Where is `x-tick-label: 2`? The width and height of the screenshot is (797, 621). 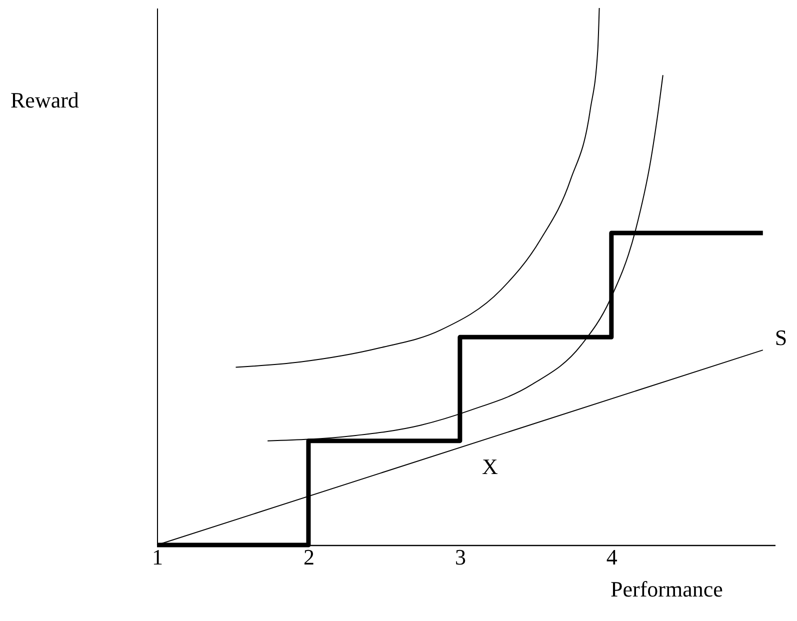 x-tick-label: 2 is located at coordinates (308, 557).